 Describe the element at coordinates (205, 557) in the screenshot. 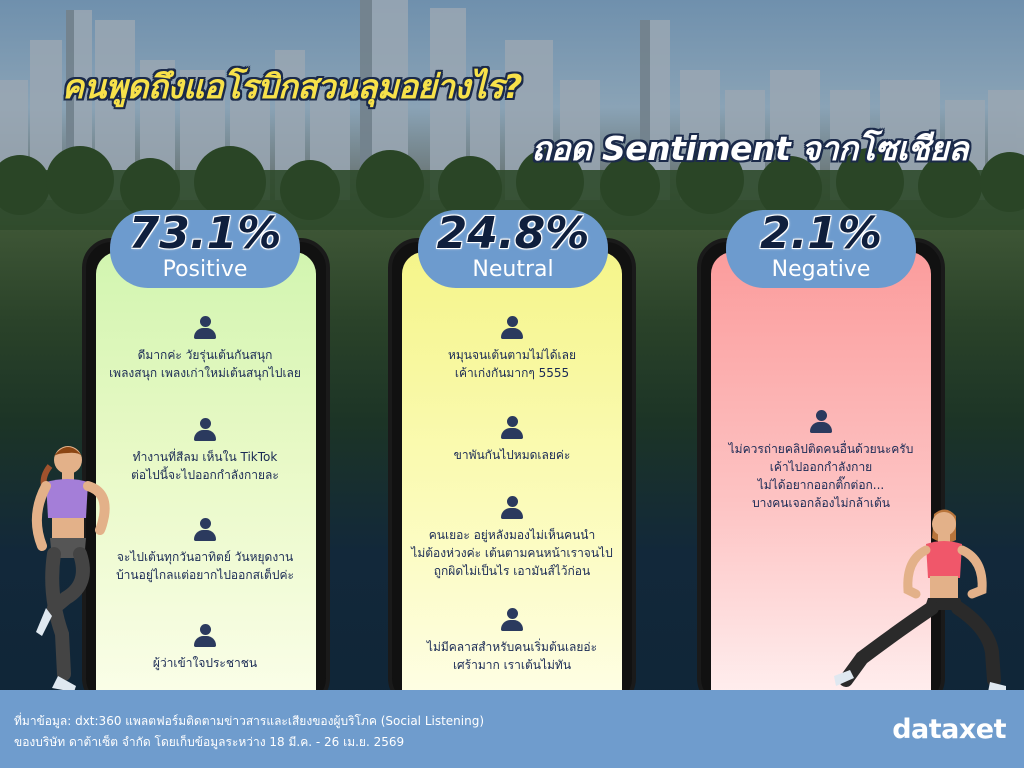

I see `comment-line: จะไปเต้นทุกวันอาทิตย์ วันหยุดงาน` at that location.